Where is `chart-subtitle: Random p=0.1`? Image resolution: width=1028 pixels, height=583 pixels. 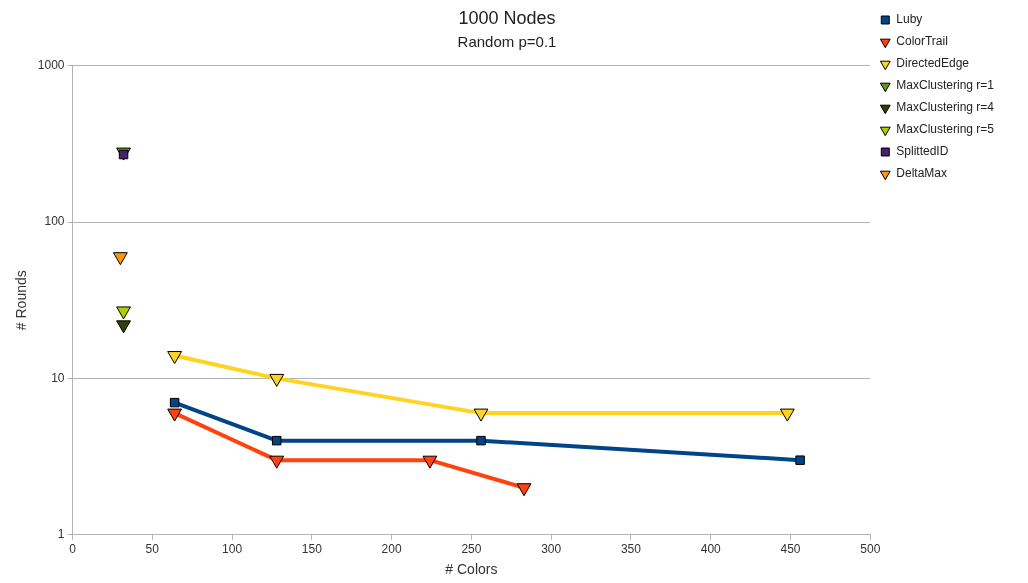 chart-subtitle: Random p=0.1 is located at coordinates (507, 41).